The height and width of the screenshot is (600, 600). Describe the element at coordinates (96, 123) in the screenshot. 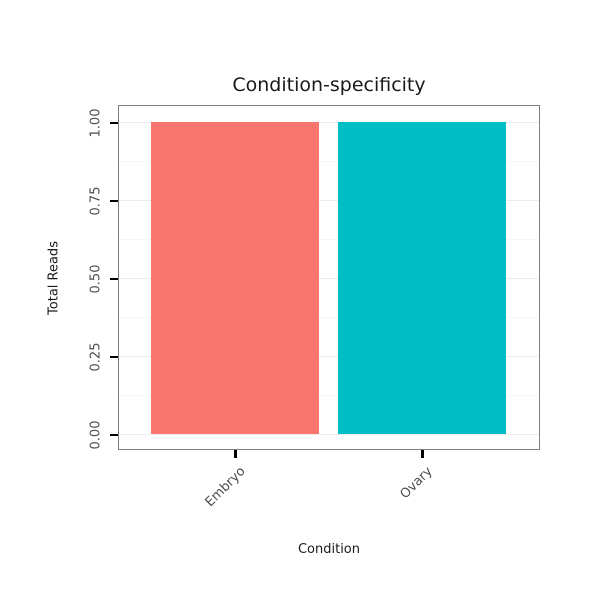

I see `y-tick-label: 1.00` at that location.